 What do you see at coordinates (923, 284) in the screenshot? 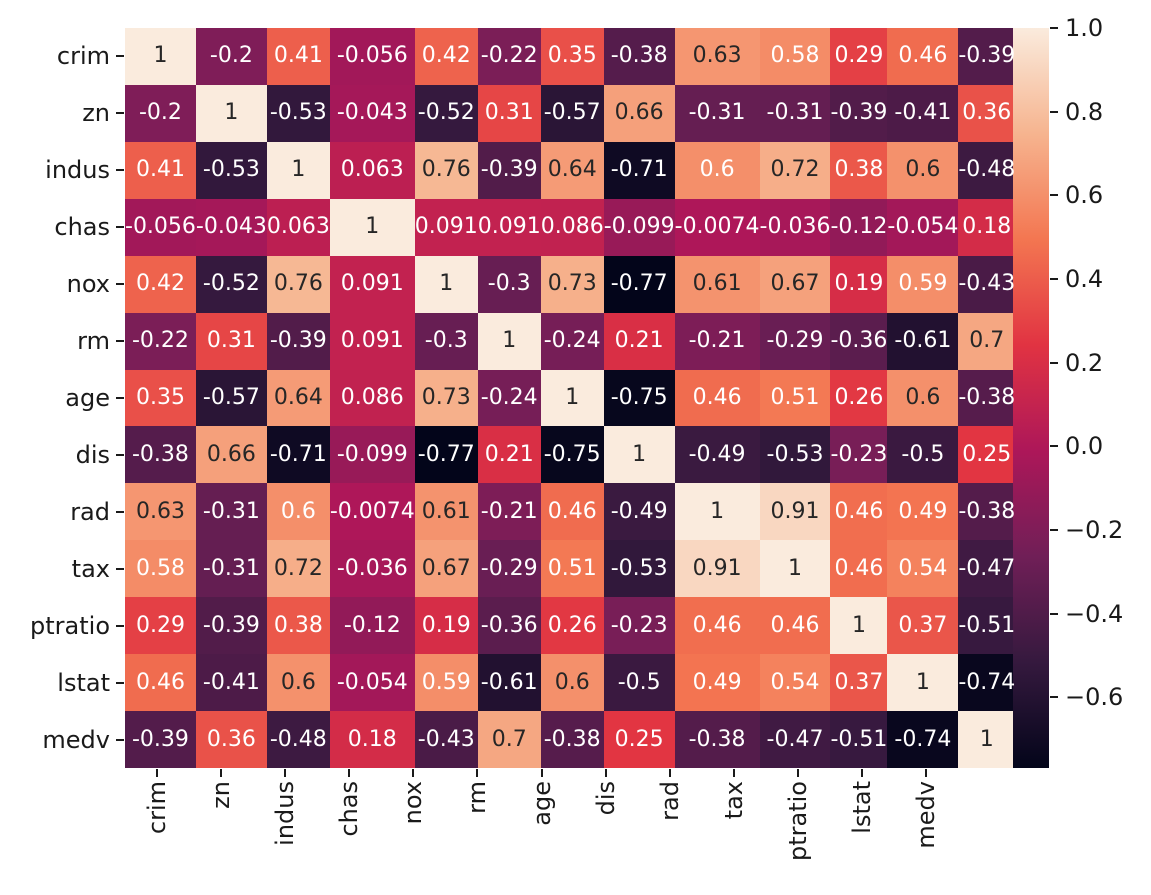
I see `heatmap-cell-nox-lstat: 0.59` at bounding box center [923, 284].